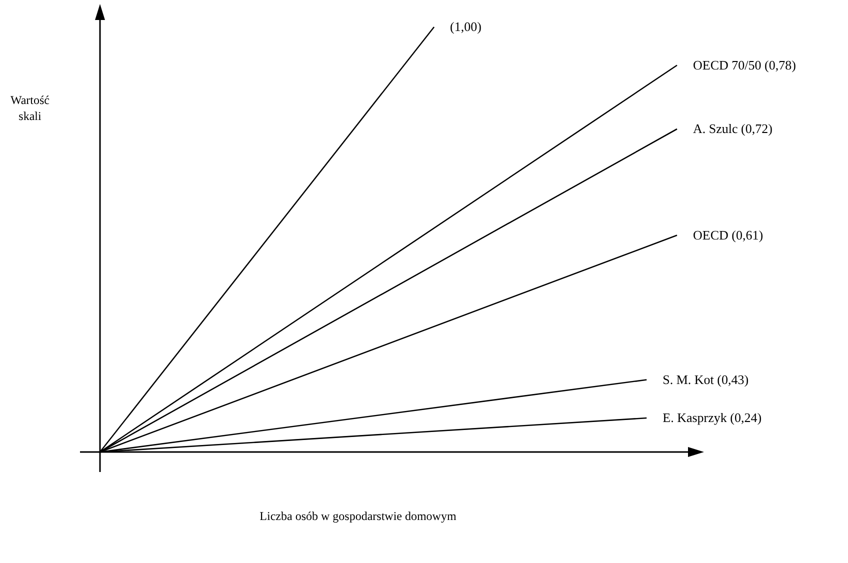  What do you see at coordinates (732, 128) in the screenshot?
I see `series-label: A. Szulc (0,72)` at bounding box center [732, 128].